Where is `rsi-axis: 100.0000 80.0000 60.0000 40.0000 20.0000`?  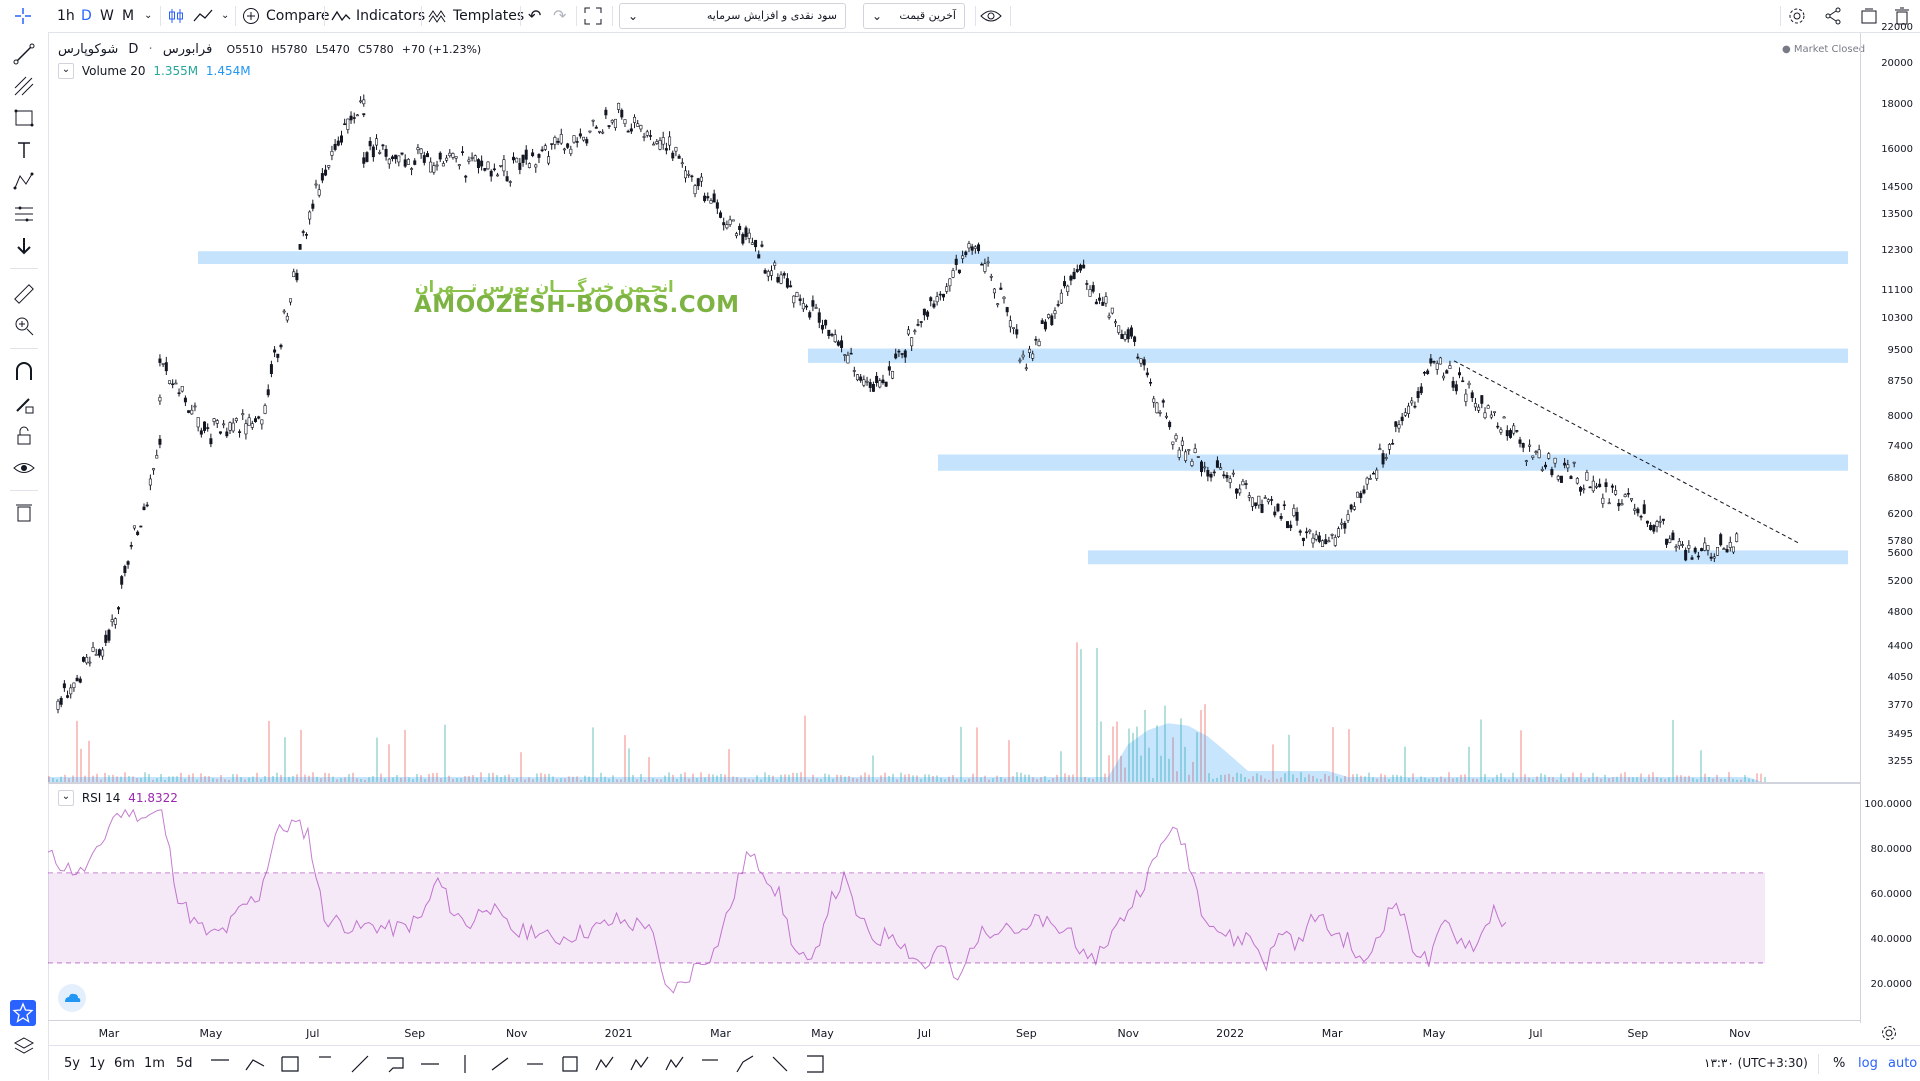
rsi-axis: 100.0000 80.0000 60.0000 40.0000 20.0000 is located at coordinates (1890, 903).